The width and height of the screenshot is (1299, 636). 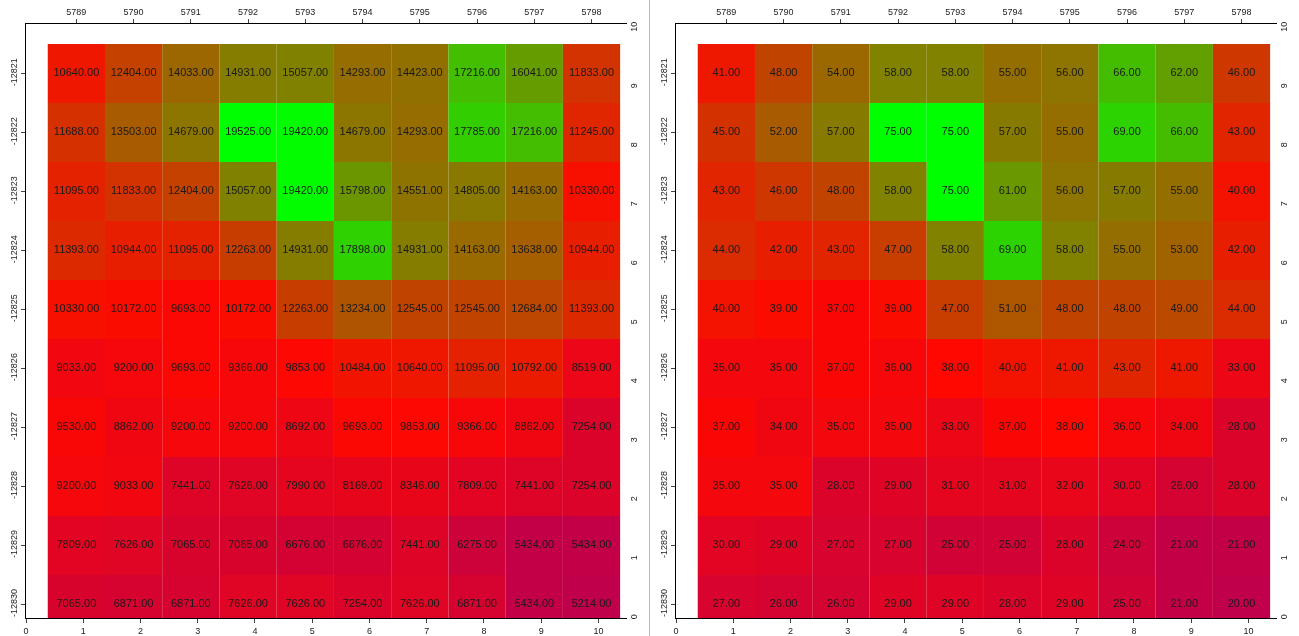 I want to click on x-tick-label: 5791, so click(x=190, y=12).